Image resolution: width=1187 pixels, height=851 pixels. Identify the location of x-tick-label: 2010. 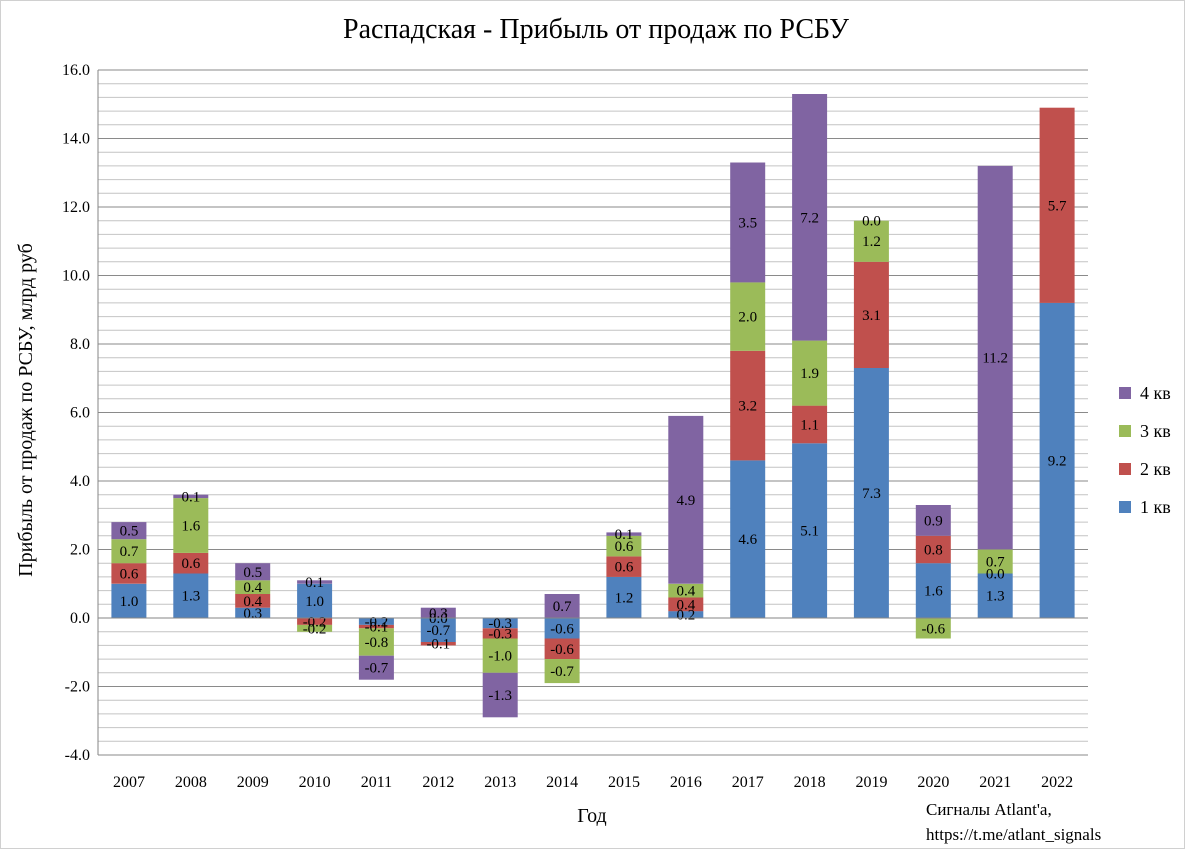
(315, 782).